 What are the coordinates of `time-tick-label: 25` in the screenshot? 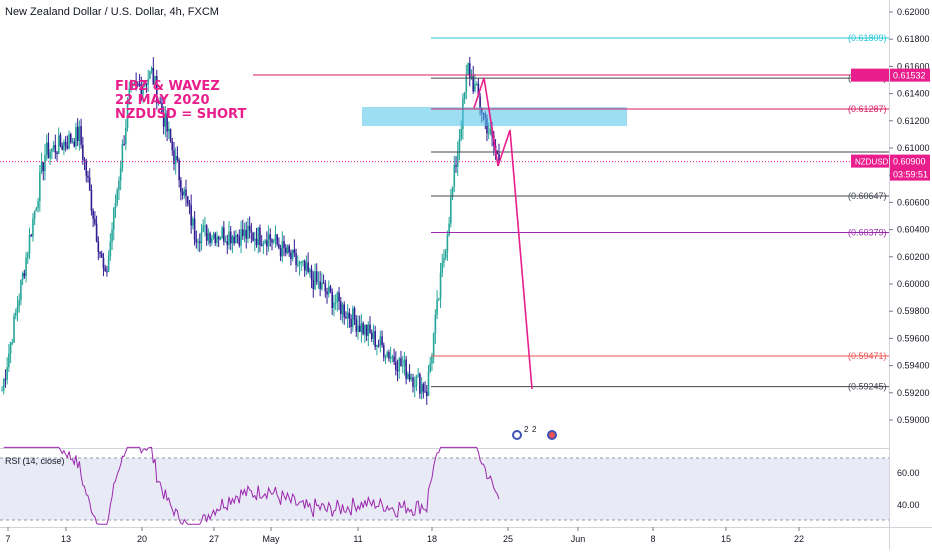 It's located at (508, 539).